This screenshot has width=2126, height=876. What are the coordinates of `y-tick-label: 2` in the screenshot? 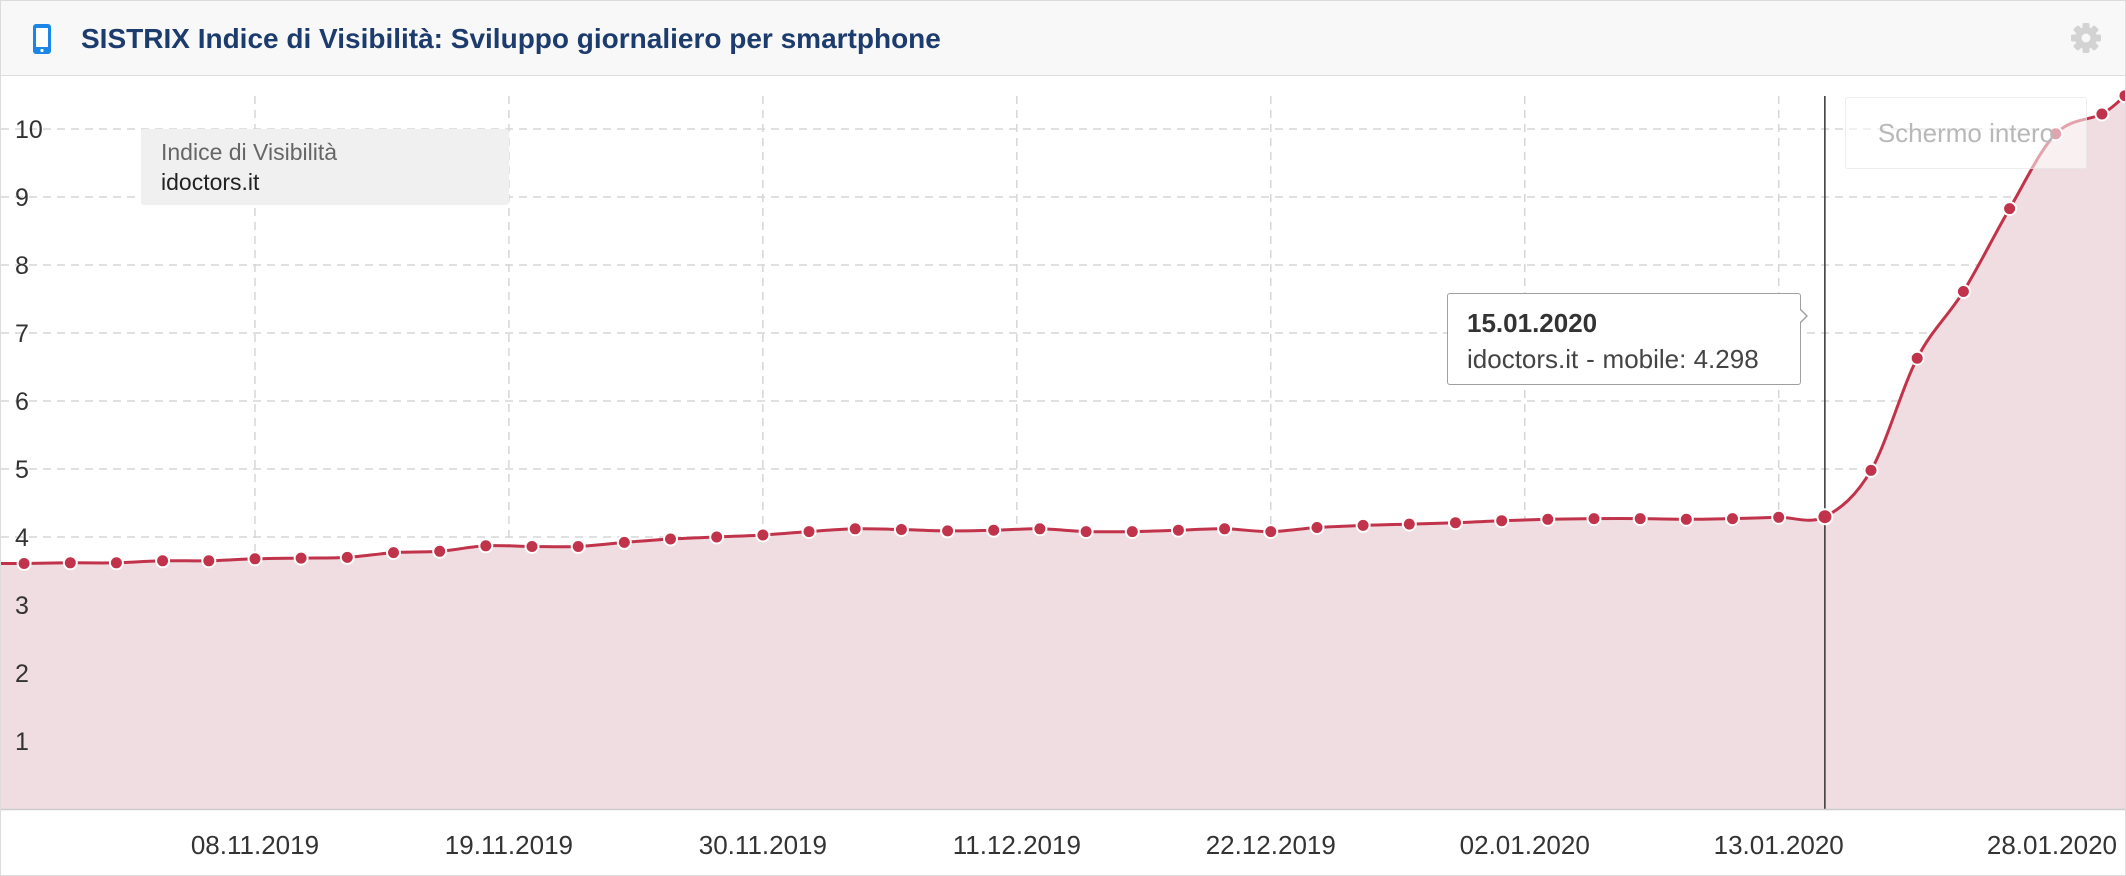 It's located at (22, 674).